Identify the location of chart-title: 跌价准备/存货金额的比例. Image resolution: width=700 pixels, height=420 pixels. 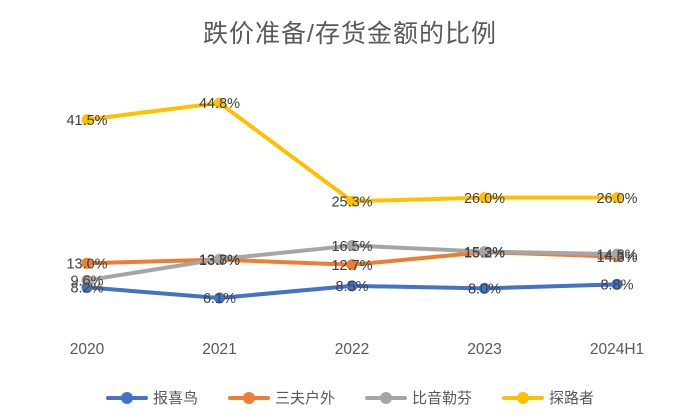
(350, 34).